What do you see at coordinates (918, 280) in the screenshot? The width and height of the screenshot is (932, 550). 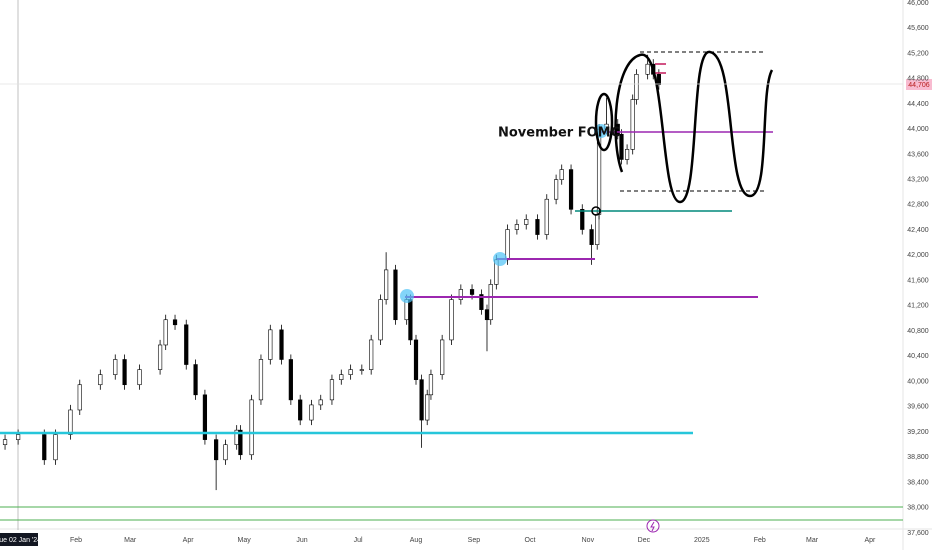 I see `y-tick-label: 41,600` at bounding box center [918, 280].